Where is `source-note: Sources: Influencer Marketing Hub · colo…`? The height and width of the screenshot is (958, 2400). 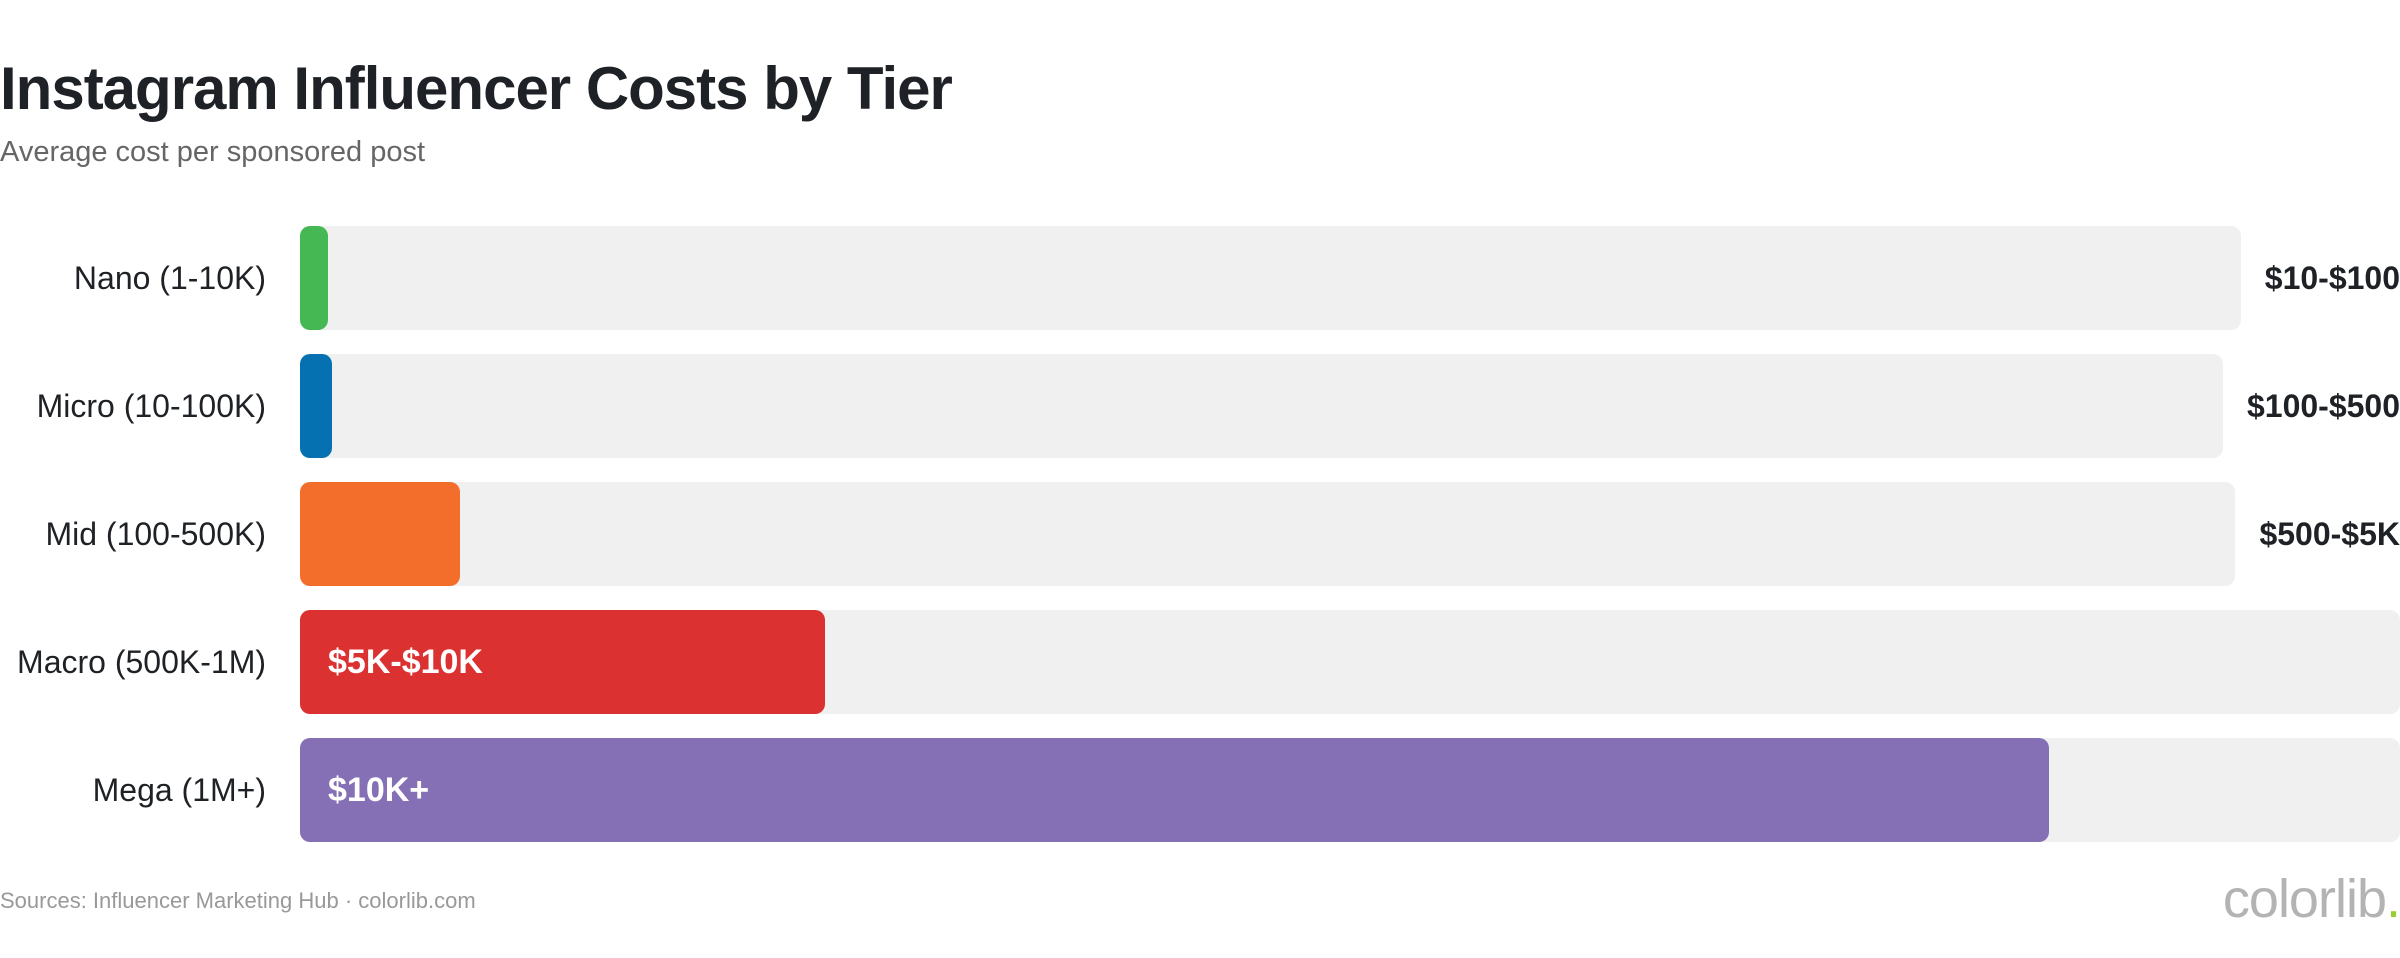
source-note: Sources: Influencer Marketing Hub · colo… is located at coordinates (238, 900).